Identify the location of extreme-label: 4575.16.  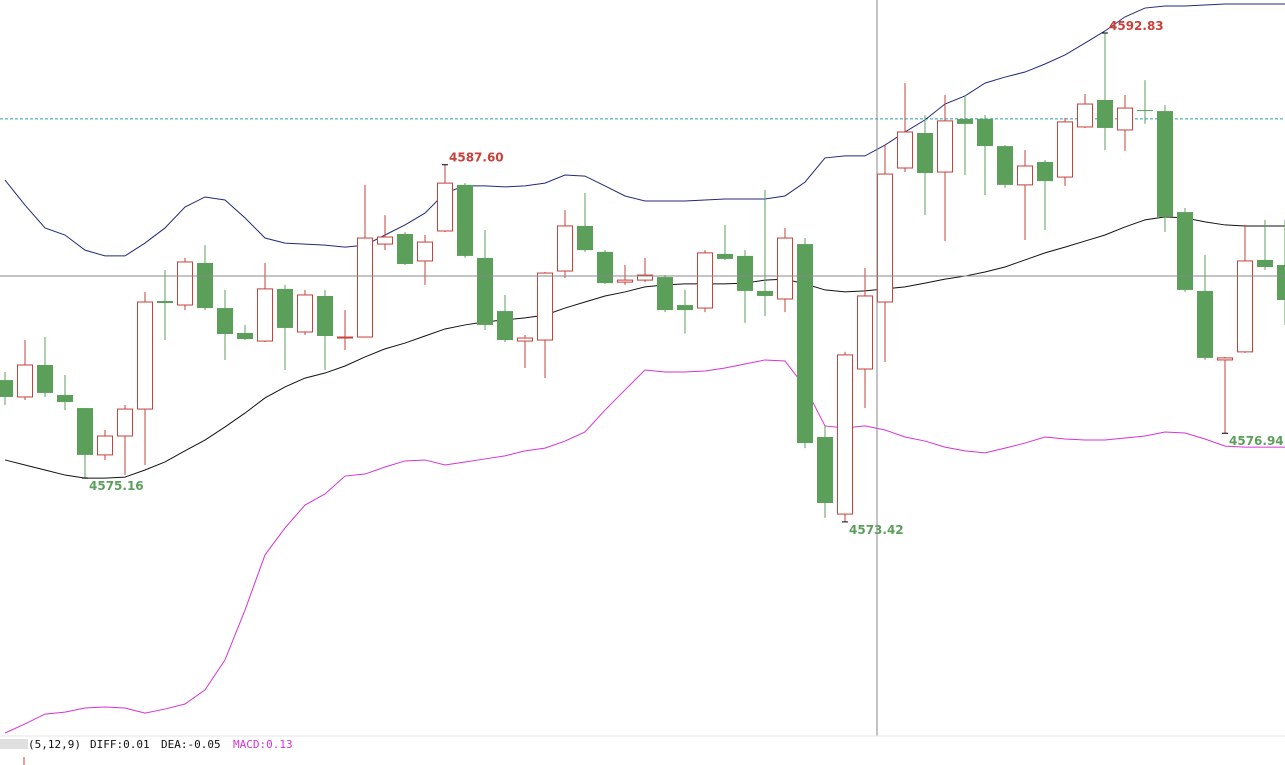
(116, 486).